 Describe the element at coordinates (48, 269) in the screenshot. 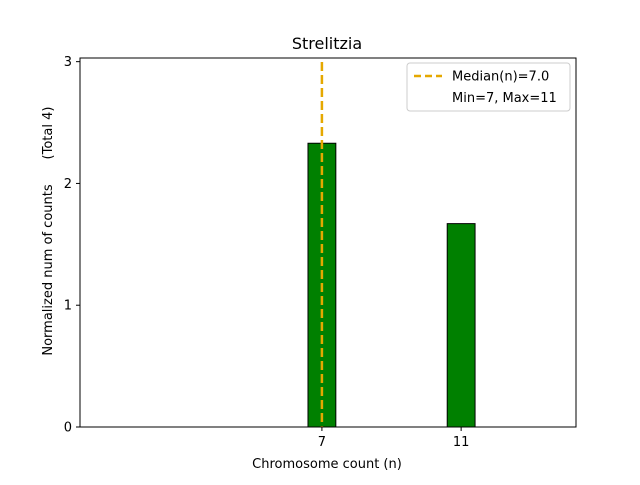

I see `y-axis-label: Normalized num of counts` at that location.